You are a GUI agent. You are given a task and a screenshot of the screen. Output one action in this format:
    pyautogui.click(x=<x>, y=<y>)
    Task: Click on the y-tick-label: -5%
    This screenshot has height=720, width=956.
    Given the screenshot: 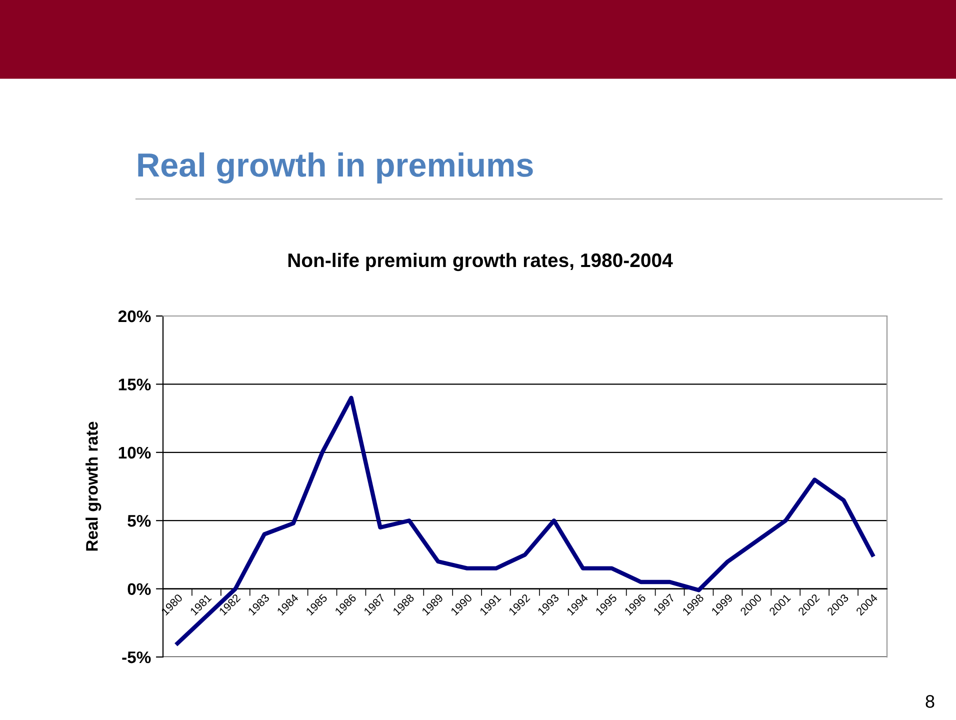 What is the action you would take?
    pyautogui.click(x=136, y=657)
    